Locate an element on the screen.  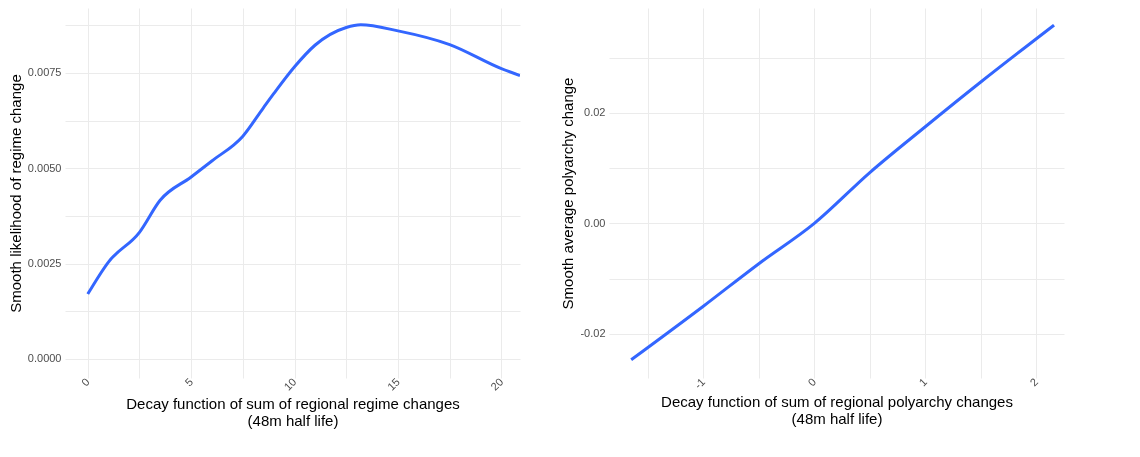
x-tick-label: 5 is located at coordinates (189, 382).